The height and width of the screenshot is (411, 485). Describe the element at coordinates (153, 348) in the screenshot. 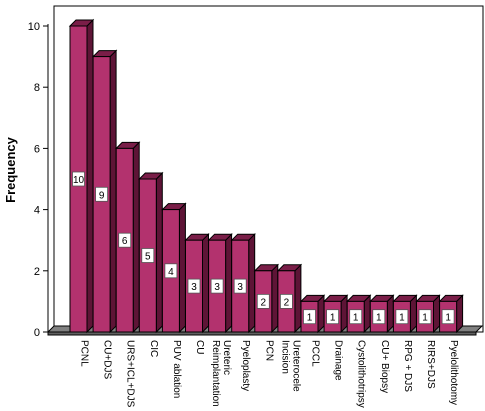

I see `category-label: CIC` at that location.